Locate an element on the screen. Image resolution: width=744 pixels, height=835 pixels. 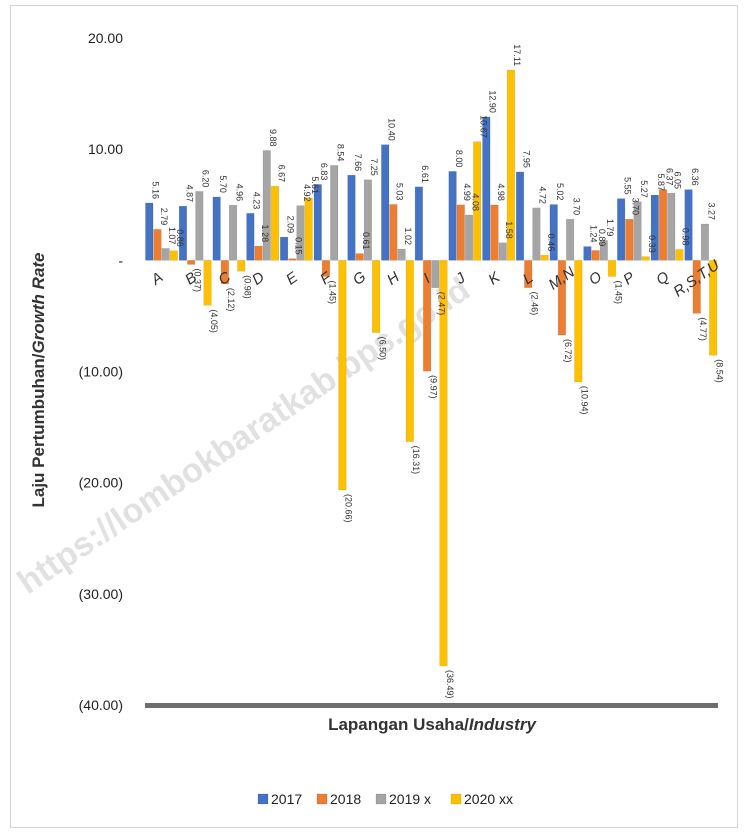
data-label: 9.88 is located at coordinates (273, 138).